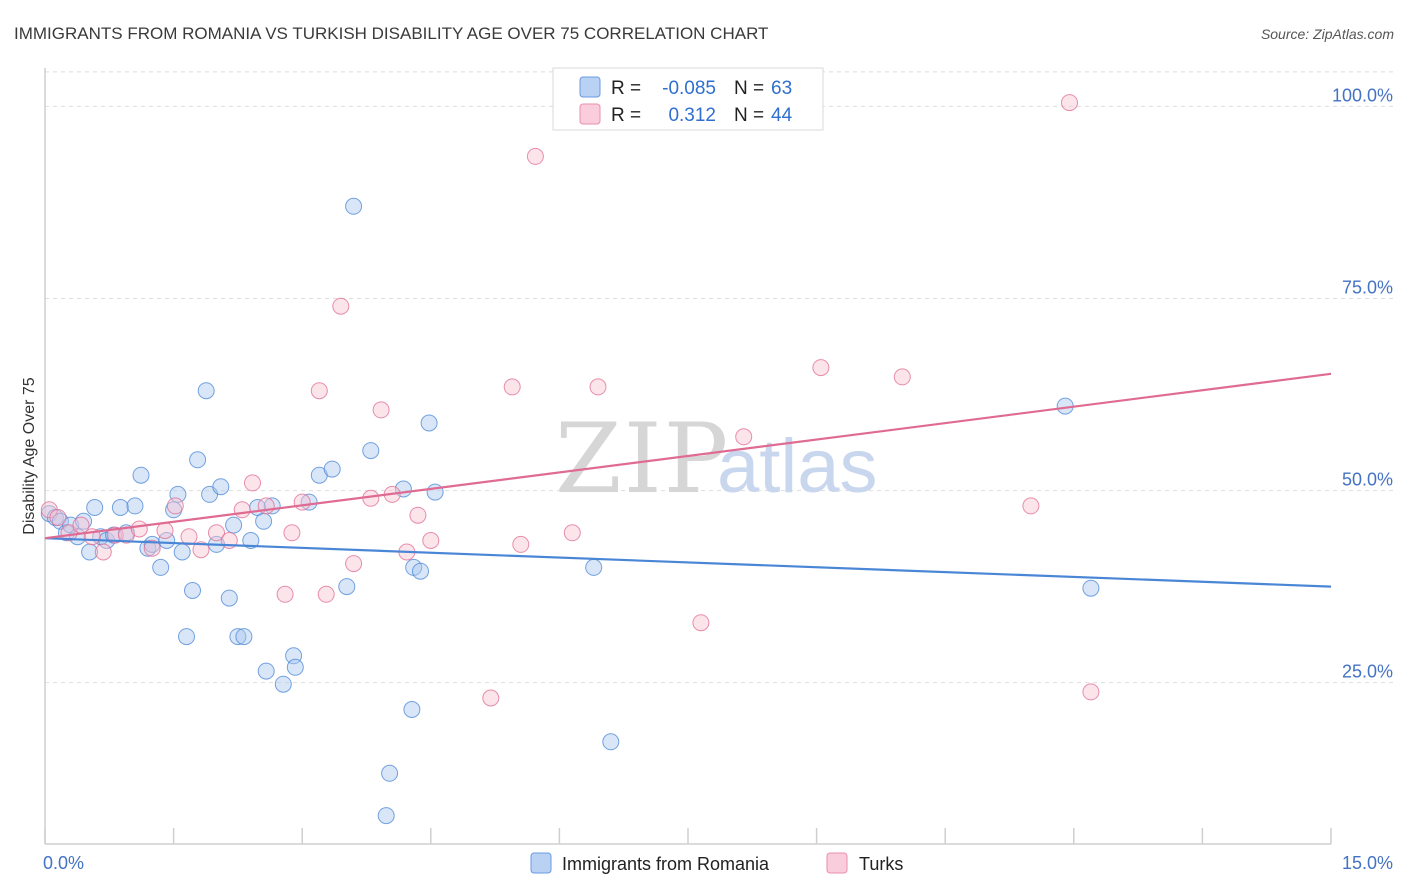 The height and width of the screenshot is (892, 1406). Describe the element at coordinates (781, 88) in the screenshot. I see `legend-n-value-romania: 63` at that location.